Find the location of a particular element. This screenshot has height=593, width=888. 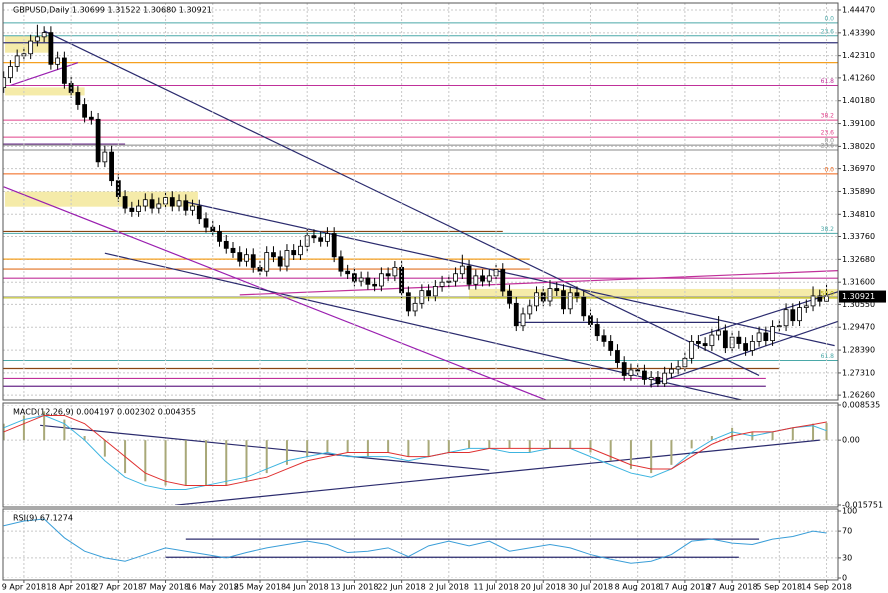

y-tick-label: 1.42310 is located at coordinates (858, 55).